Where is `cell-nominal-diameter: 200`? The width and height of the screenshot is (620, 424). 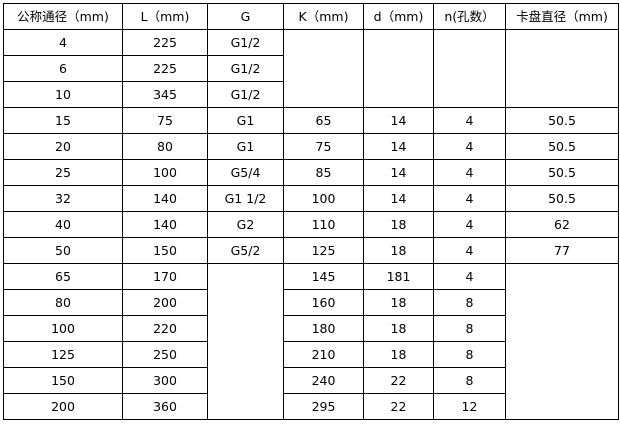
cell-nominal-diameter: 200 is located at coordinates (63, 406).